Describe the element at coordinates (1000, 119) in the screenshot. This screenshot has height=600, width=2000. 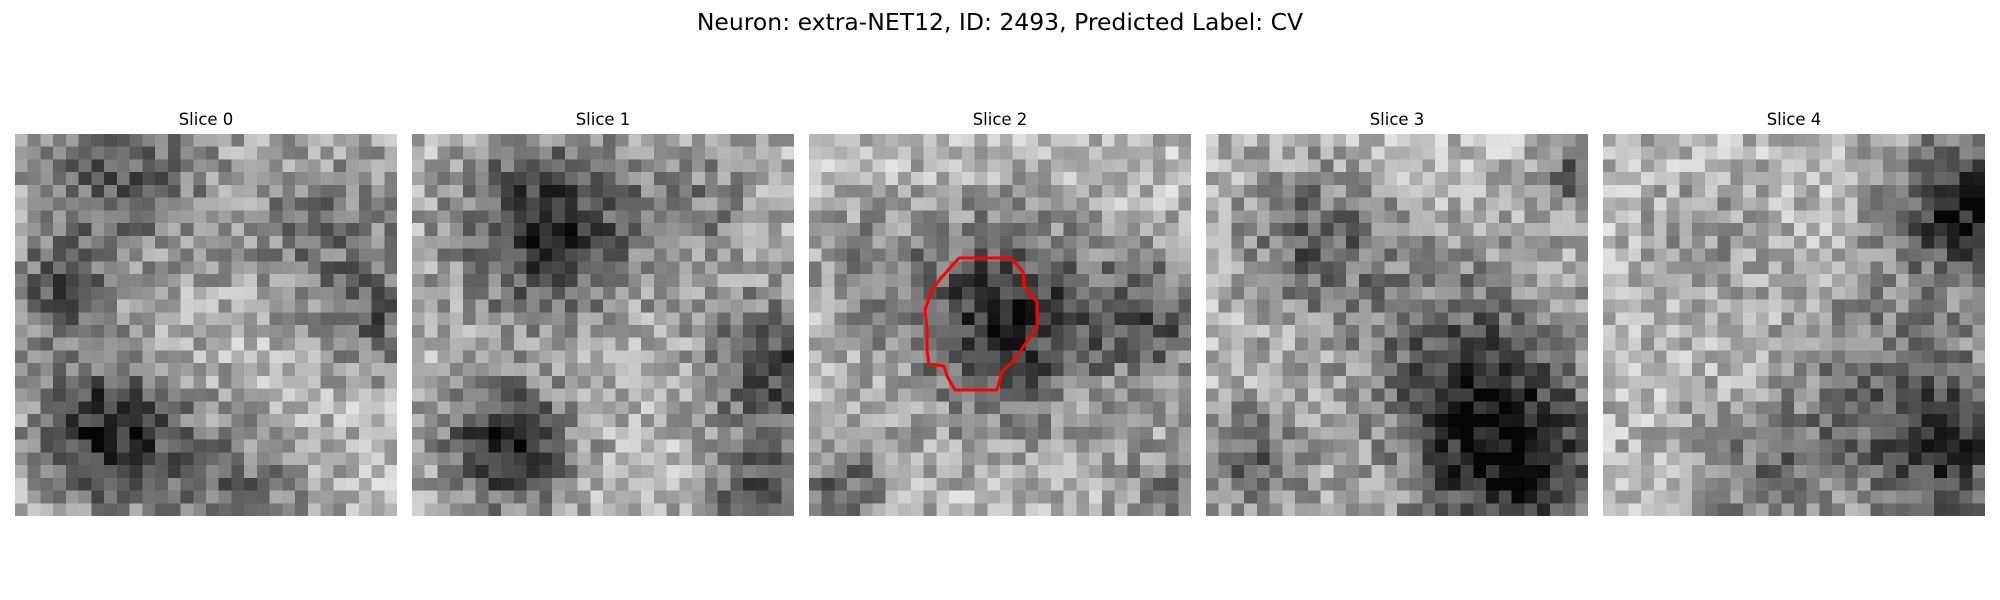
I see `slice-title: Slice 2` at that location.